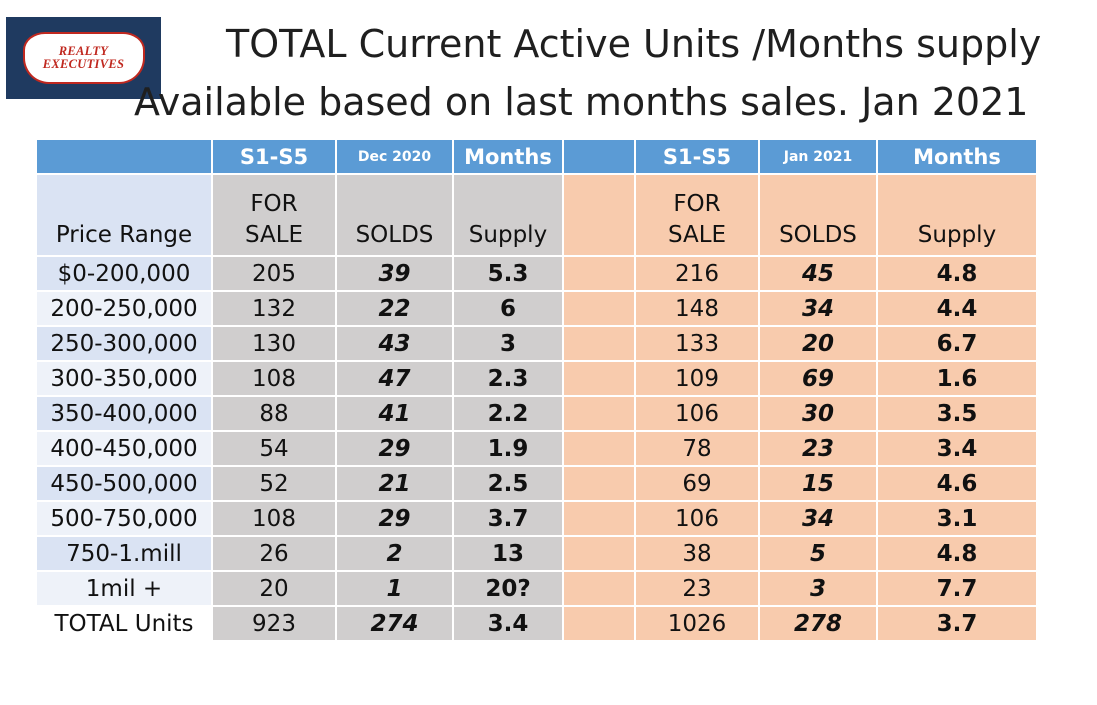 This screenshot has width=1097, height=705. Describe the element at coordinates (818, 449) in the screenshot. I see `cell-jan-solds: 23` at that location.